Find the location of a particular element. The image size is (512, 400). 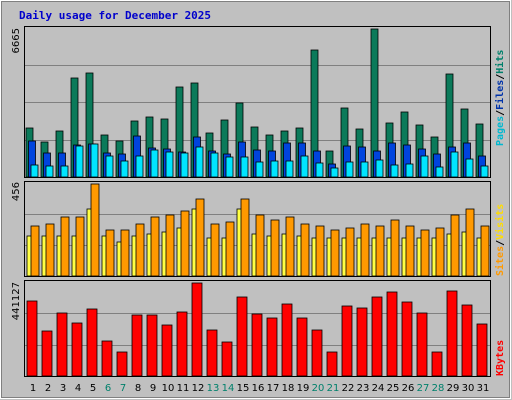

day-label: 23 is located at coordinates (363, 388).